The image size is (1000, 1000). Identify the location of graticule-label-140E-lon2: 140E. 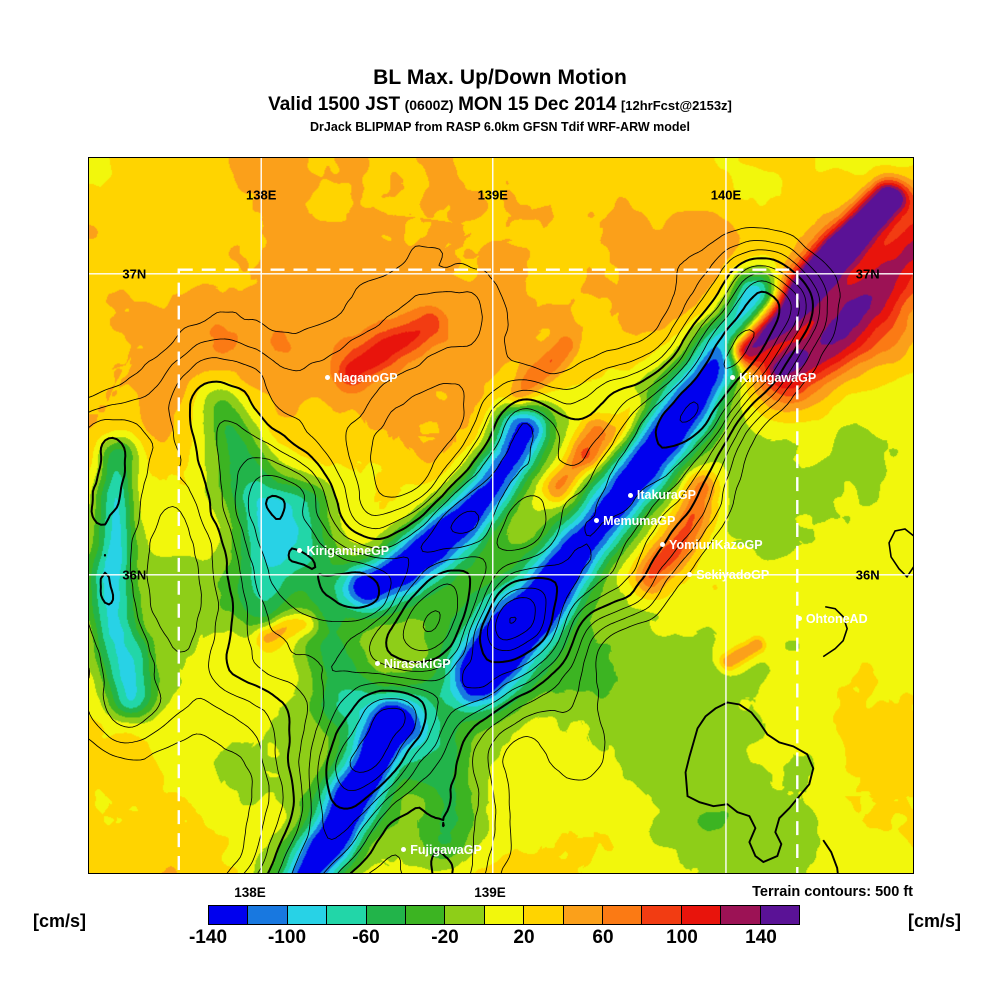
(726, 195).